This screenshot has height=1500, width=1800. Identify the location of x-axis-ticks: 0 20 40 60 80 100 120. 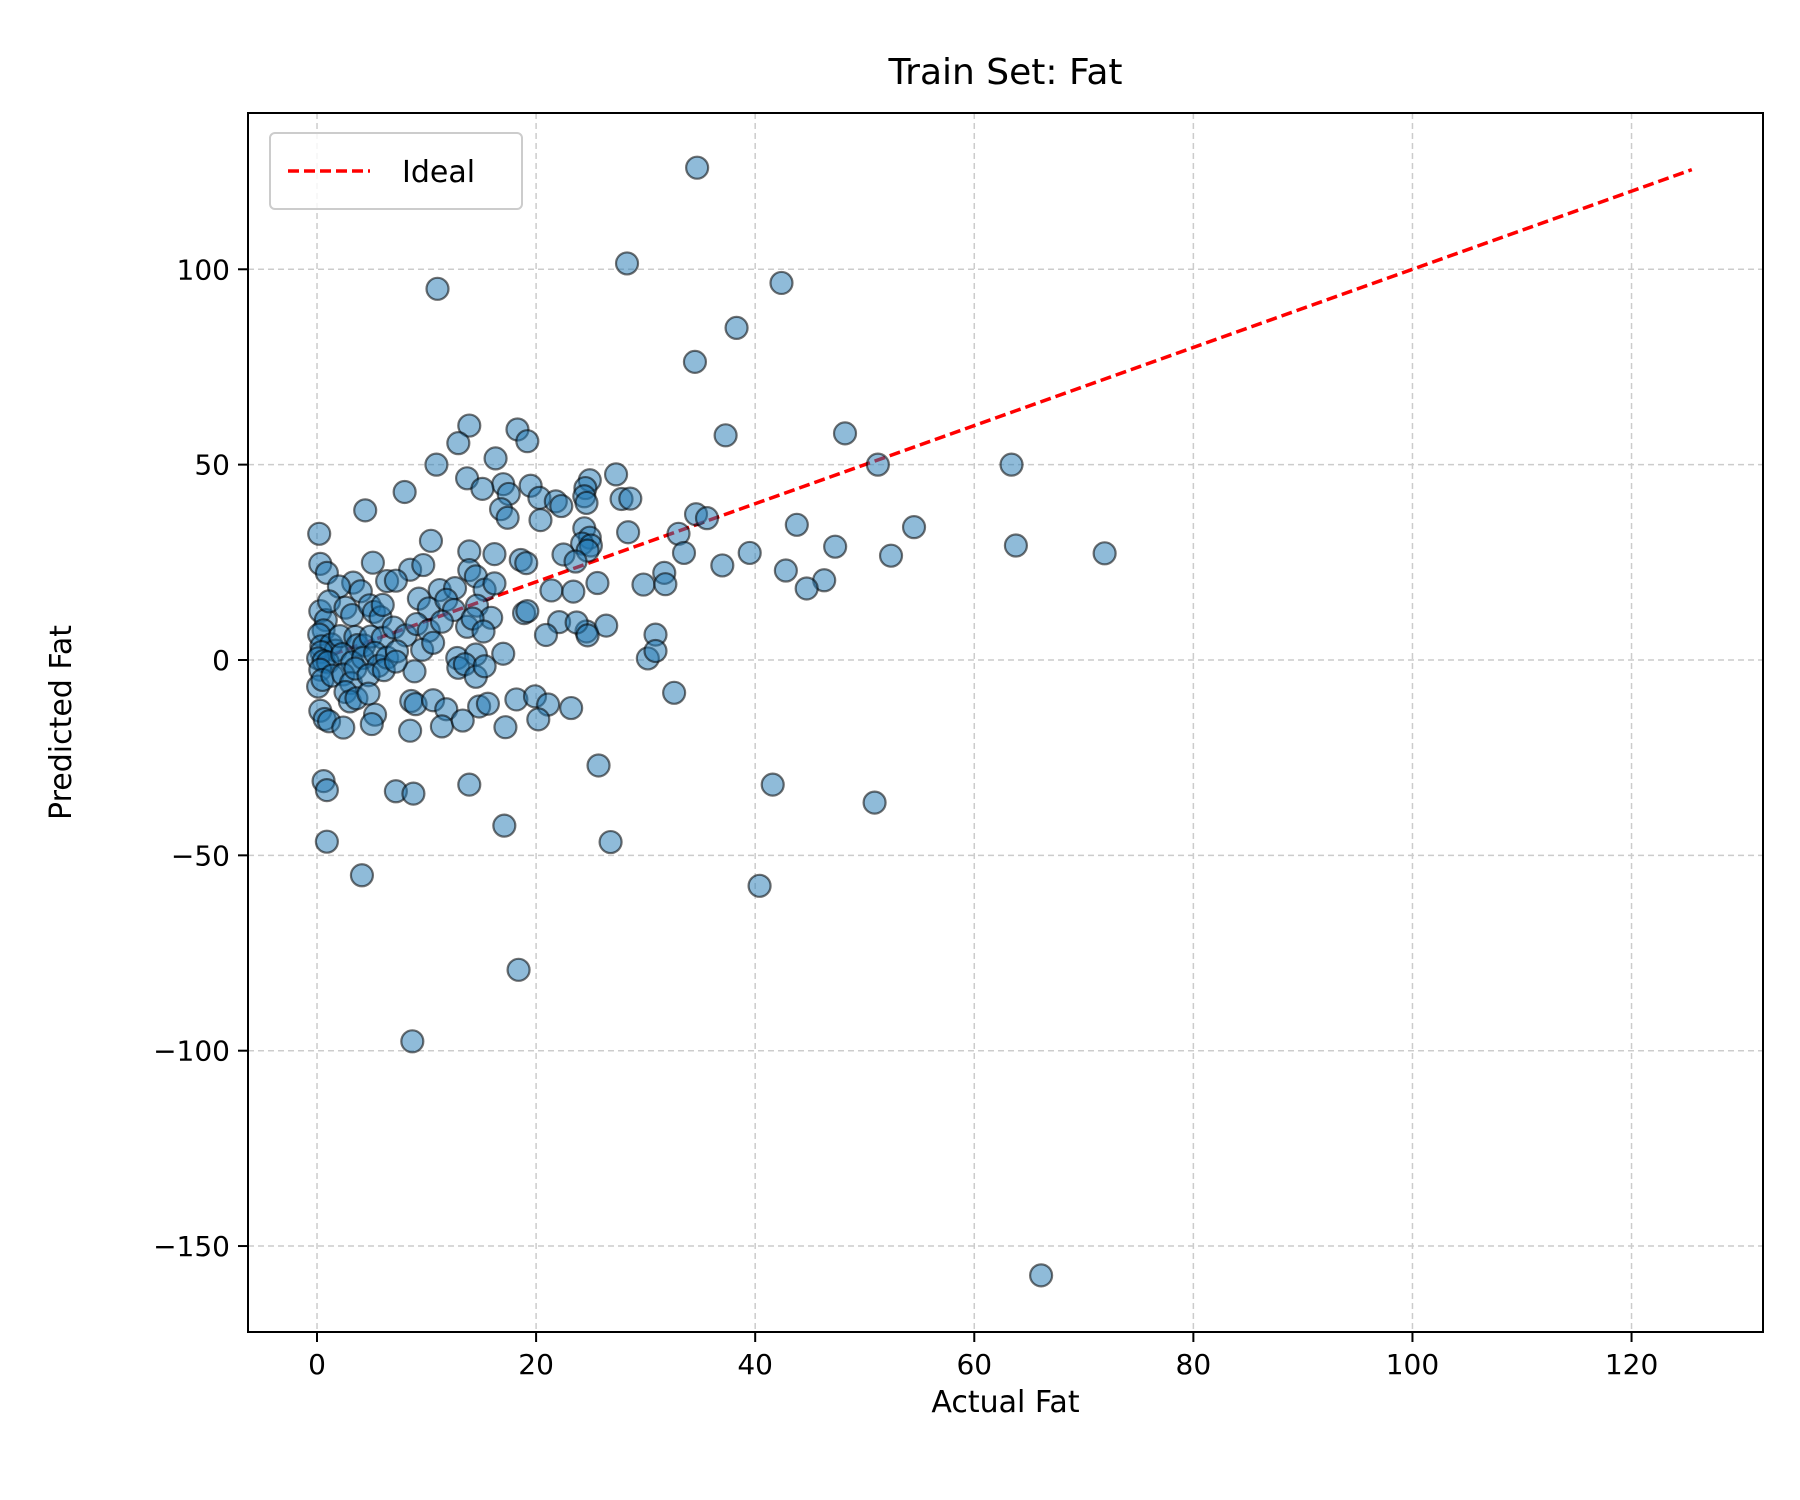
(983, 1356).